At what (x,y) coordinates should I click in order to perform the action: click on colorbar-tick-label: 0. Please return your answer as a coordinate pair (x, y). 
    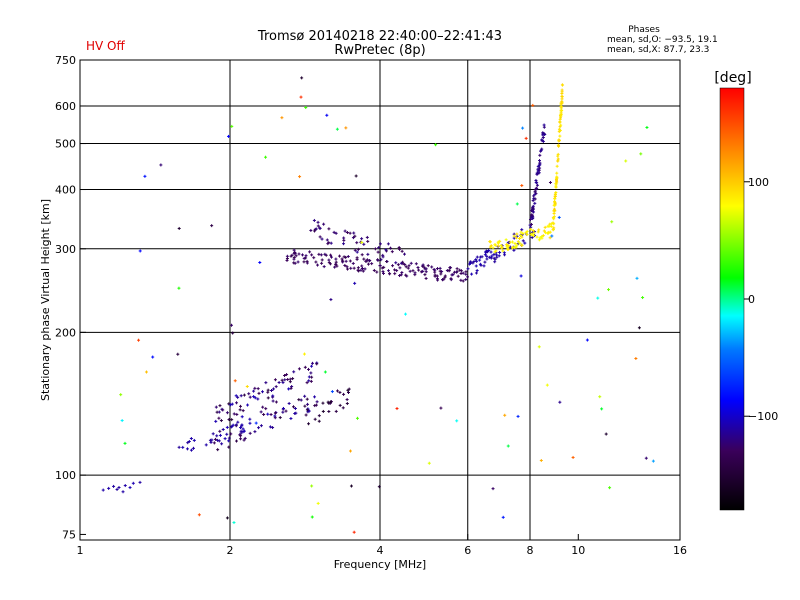
    Looking at the image, I should click on (751, 299).